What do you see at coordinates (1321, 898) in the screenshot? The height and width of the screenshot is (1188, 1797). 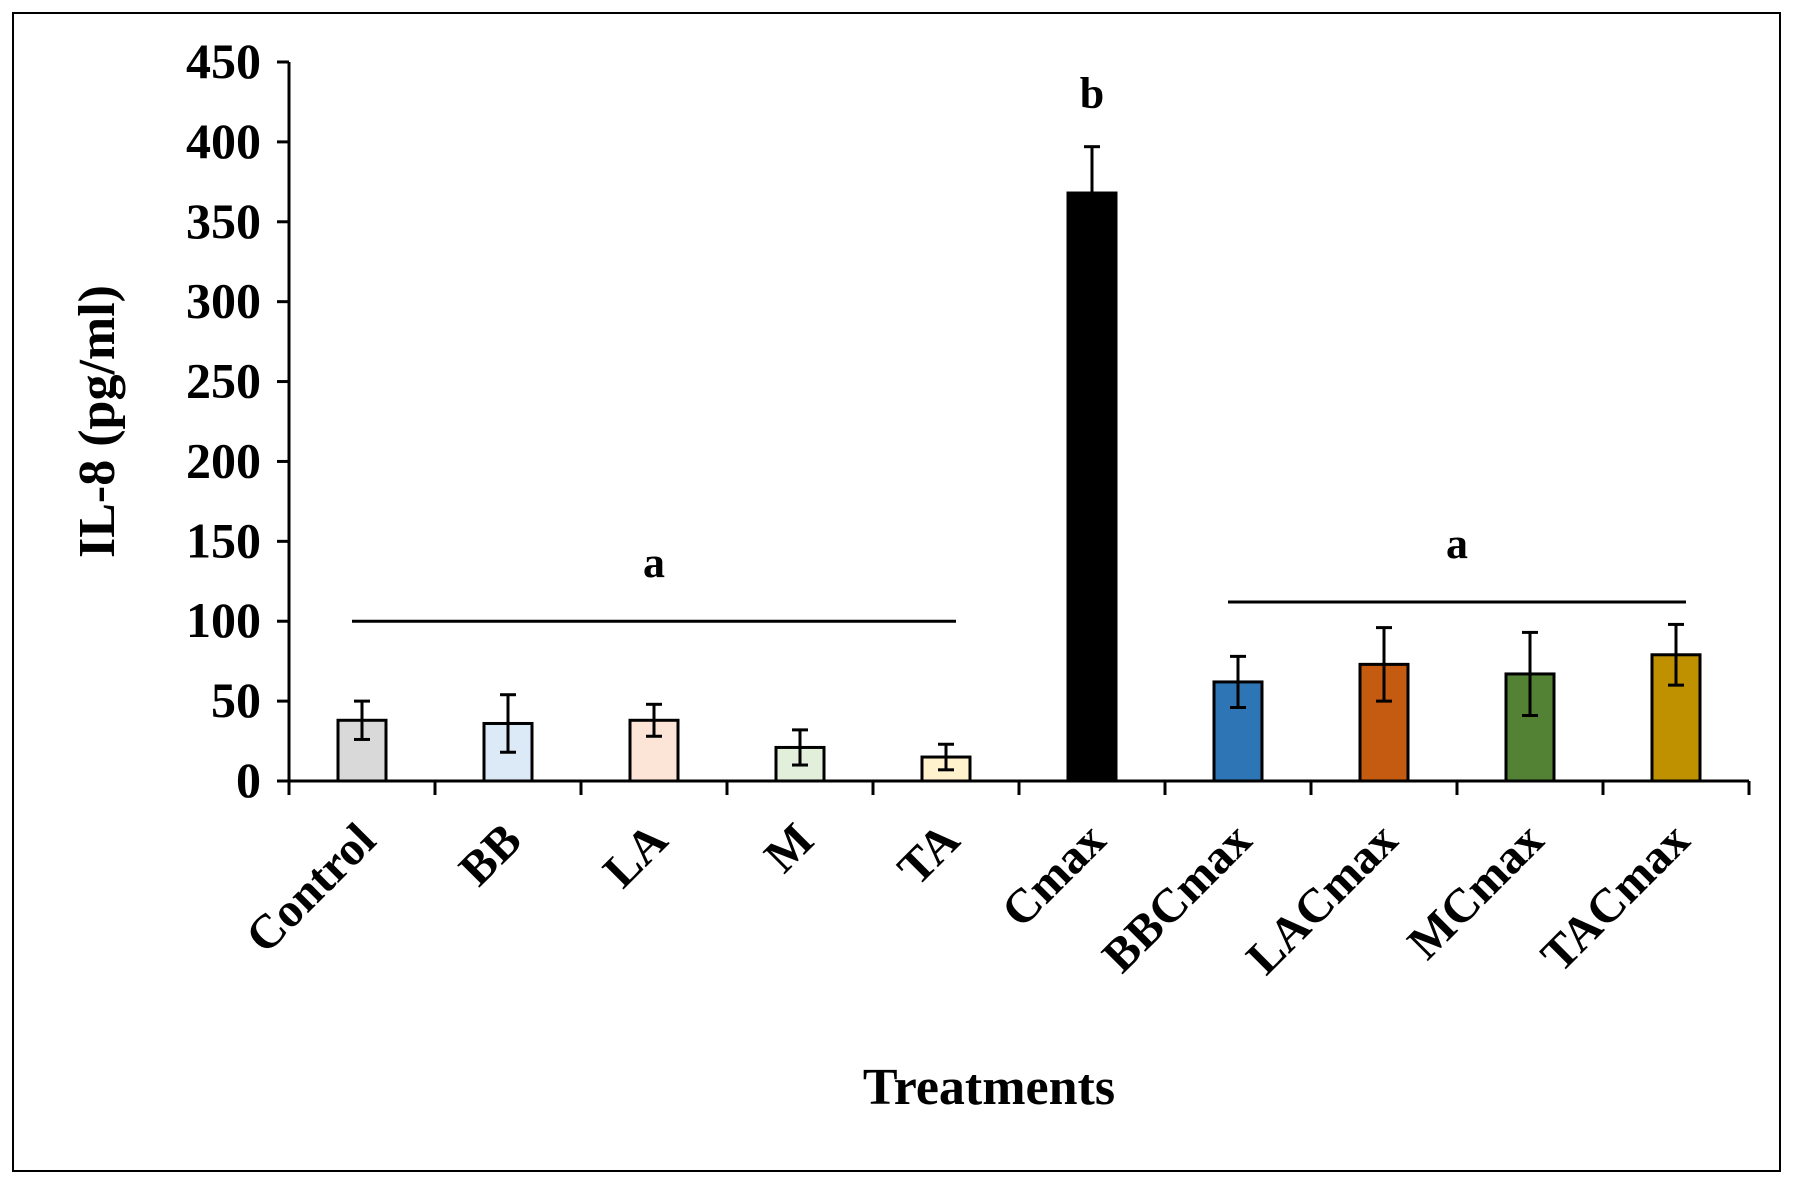 I see `category-label: LACmax` at bounding box center [1321, 898].